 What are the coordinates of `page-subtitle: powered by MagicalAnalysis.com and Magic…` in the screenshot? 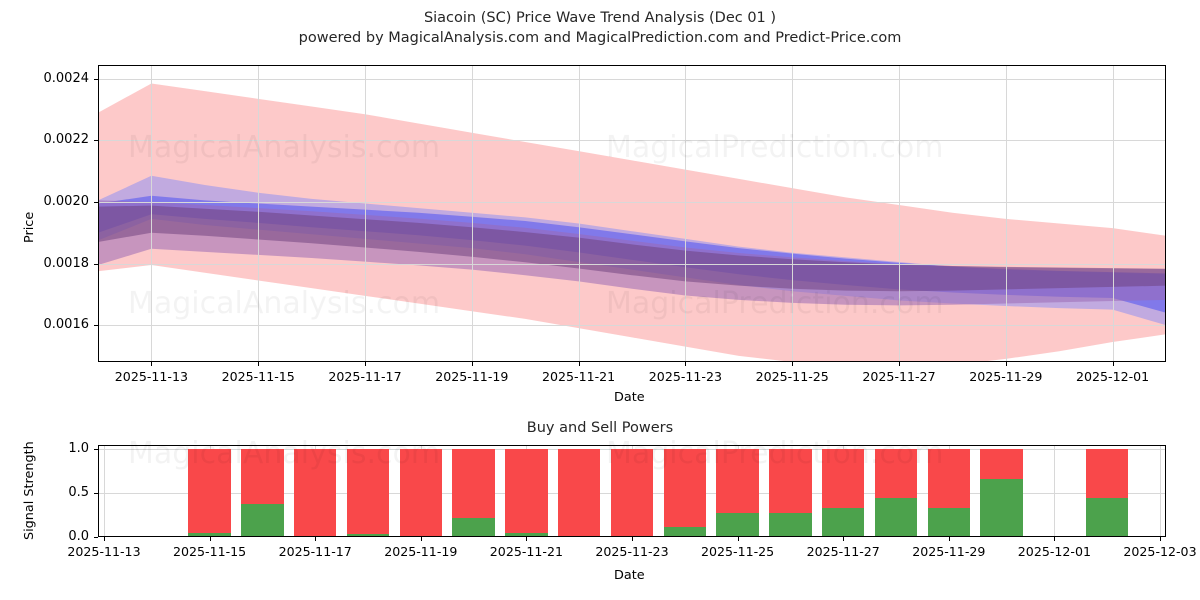 It's located at (600, 38).